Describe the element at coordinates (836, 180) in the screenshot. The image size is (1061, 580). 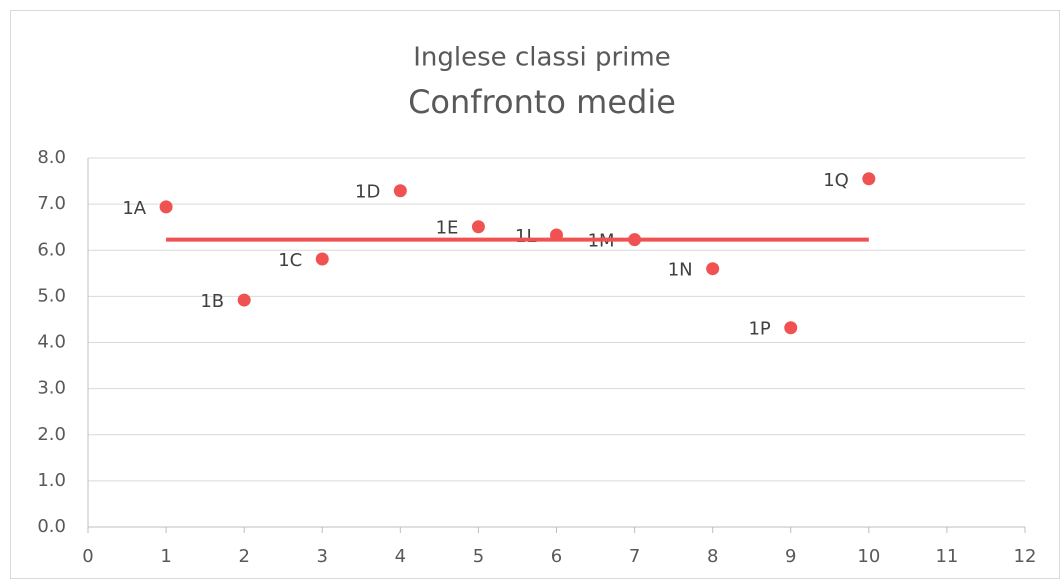
I see `point-label: 1Q` at that location.